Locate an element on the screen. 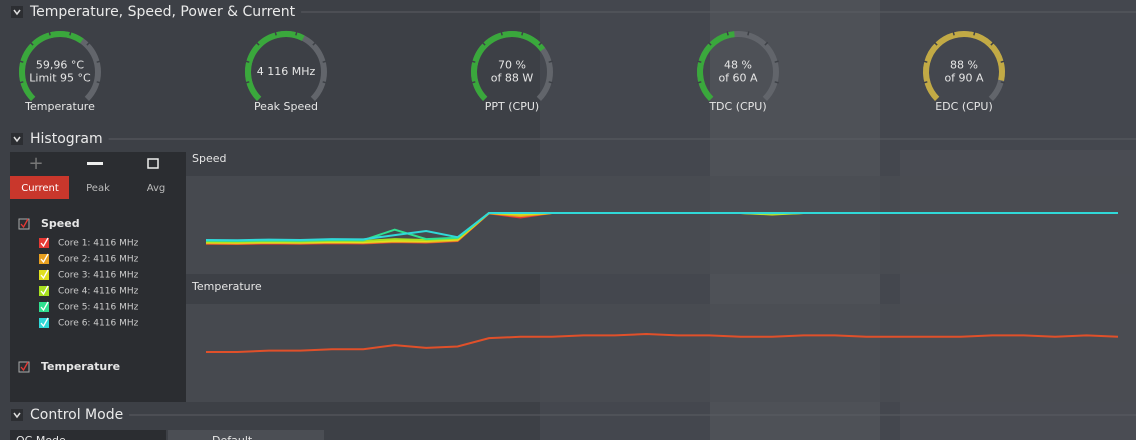  legend-item: Core 6: 4116 MHz is located at coordinates (98, 324).